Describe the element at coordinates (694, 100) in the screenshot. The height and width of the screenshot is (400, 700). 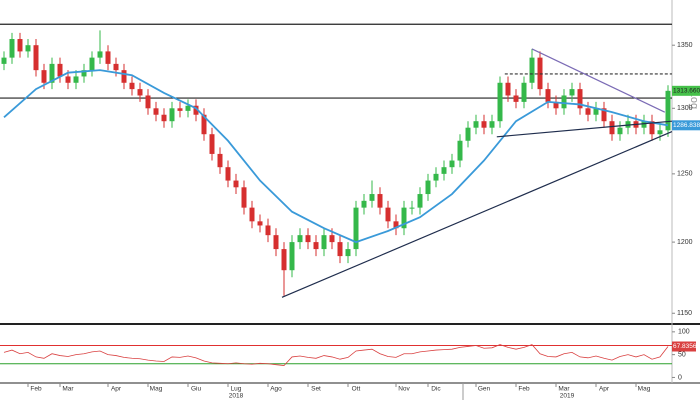
I see `scale-label: Log` at that location.